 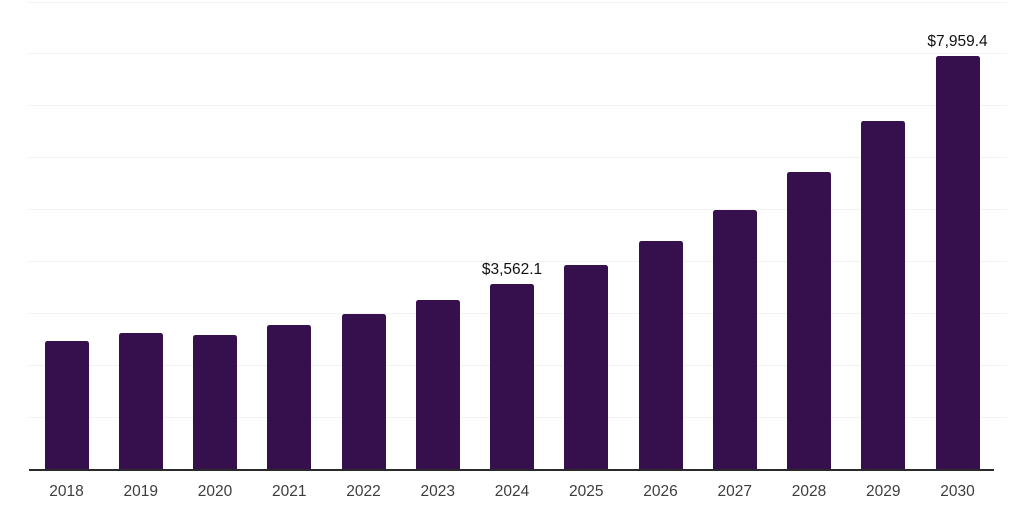 What do you see at coordinates (809, 320) in the screenshot?
I see `bar-2028` at bounding box center [809, 320].